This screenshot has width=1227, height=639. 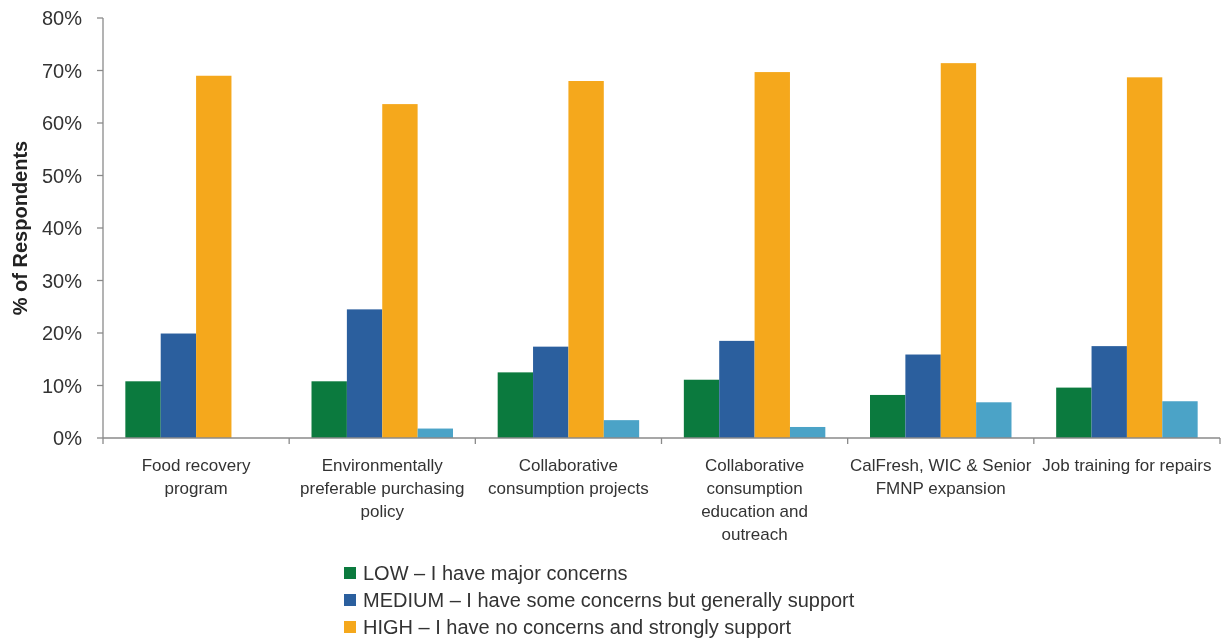 I want to click on x-tick-label: CalFresh, WIC & Senior FMNP expansion, so click(x=941, y=477).